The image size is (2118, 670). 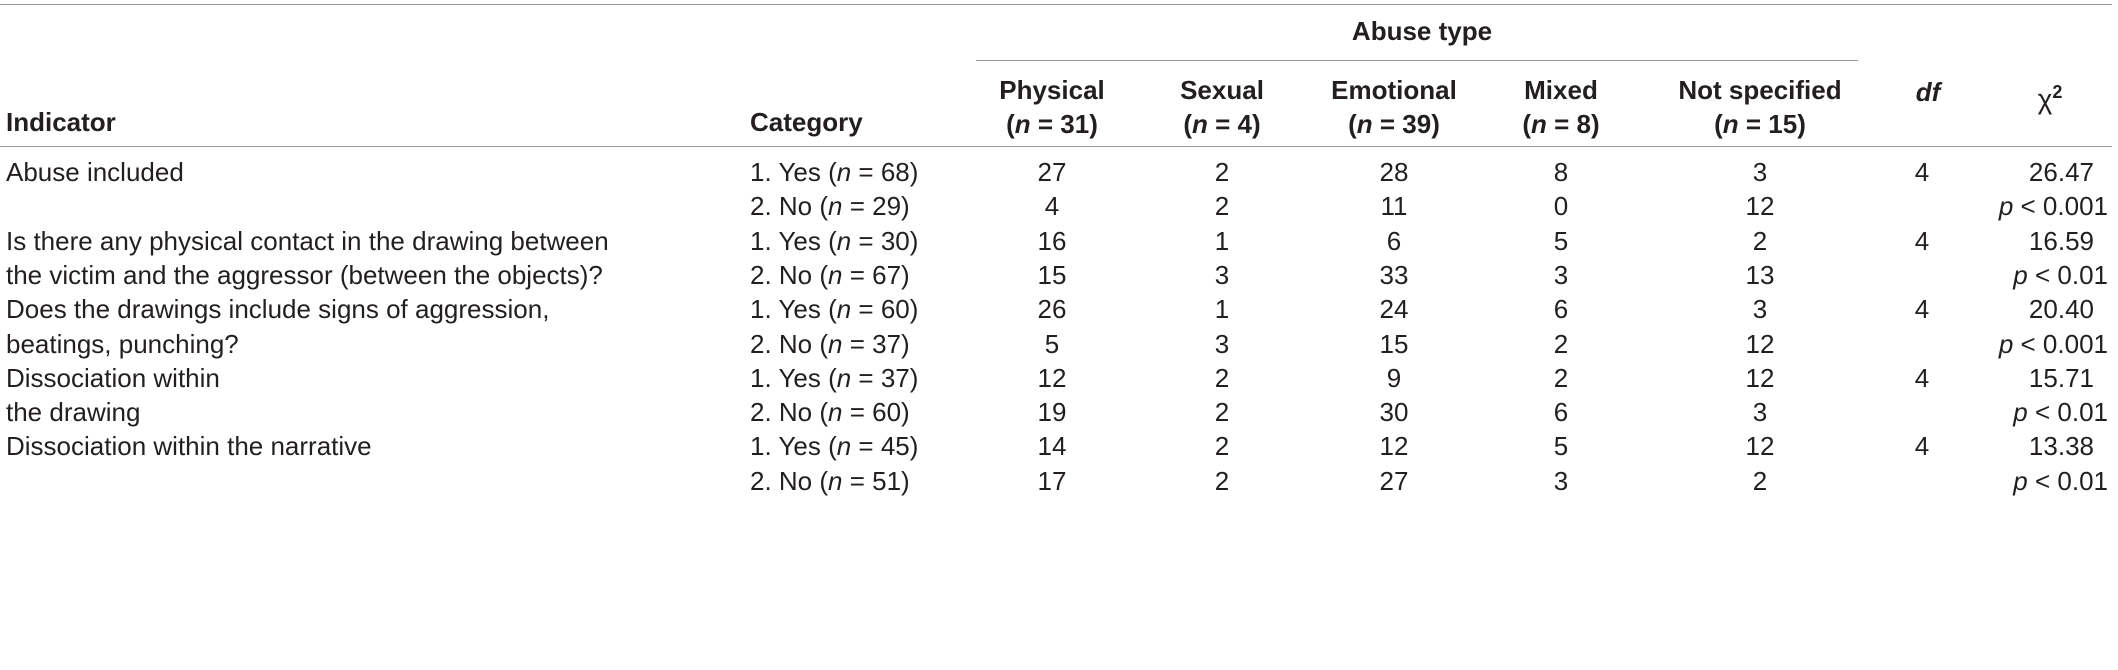 What do you see at coordinates (830, 344) in the screenshot?
I see `category-label: 2. No (n = 37)` at bounding box center [830, 344].